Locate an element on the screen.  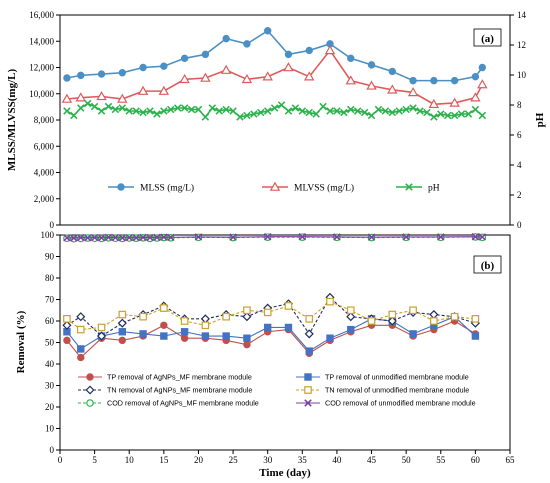
panel-b-left-axis: 0 10 20 30 40 50 60 70 80 90 100 is located at coordinates (50, 342).